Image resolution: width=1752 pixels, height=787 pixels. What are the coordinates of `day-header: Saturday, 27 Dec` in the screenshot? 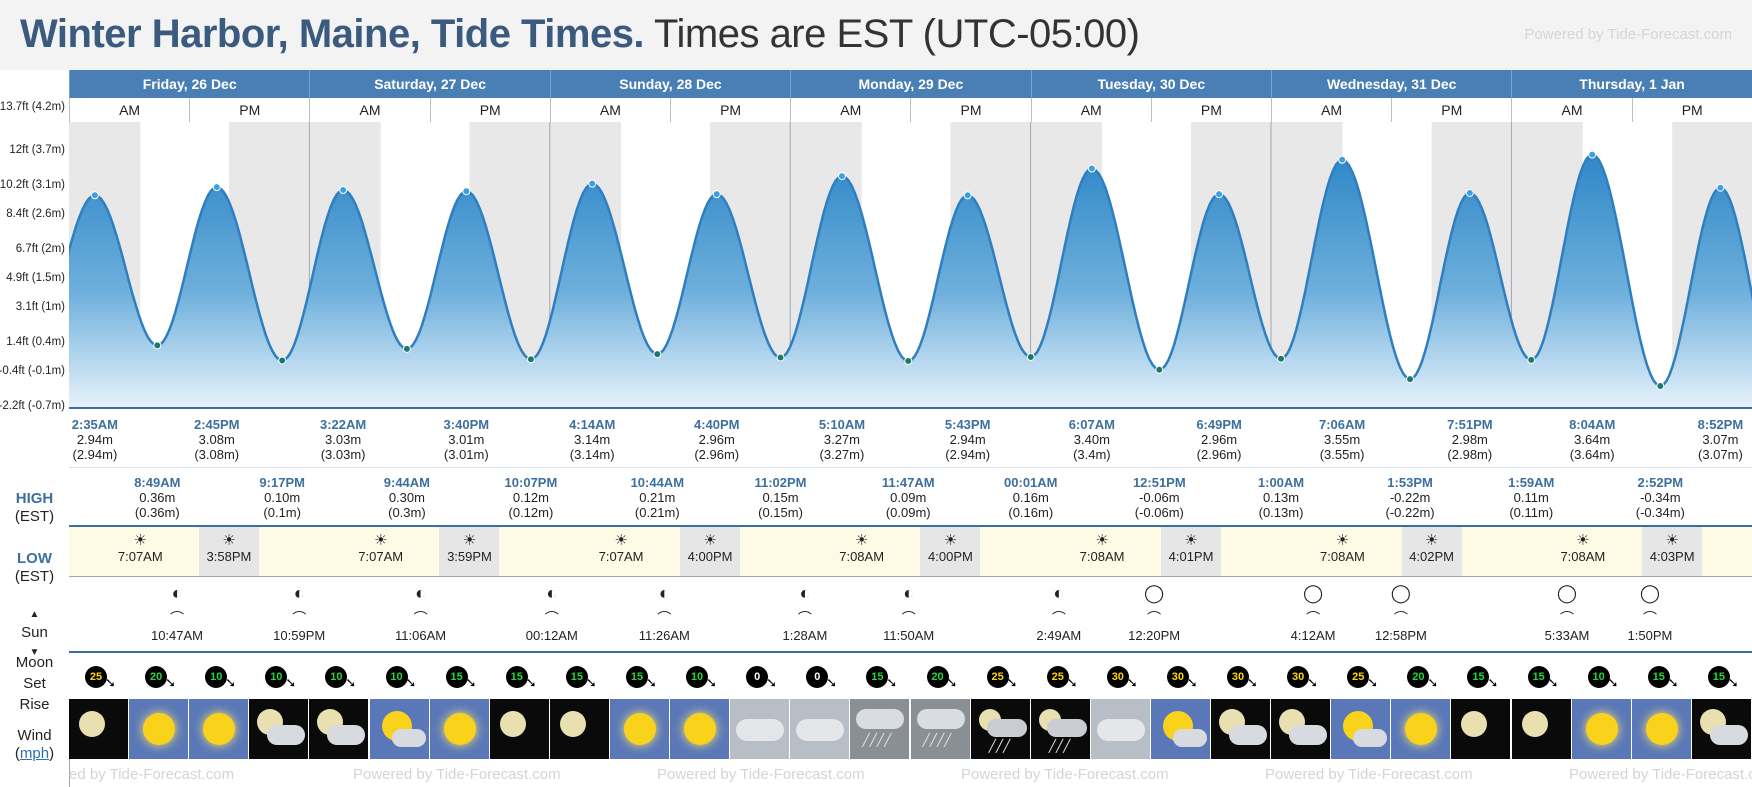 It's located at (429, 84).